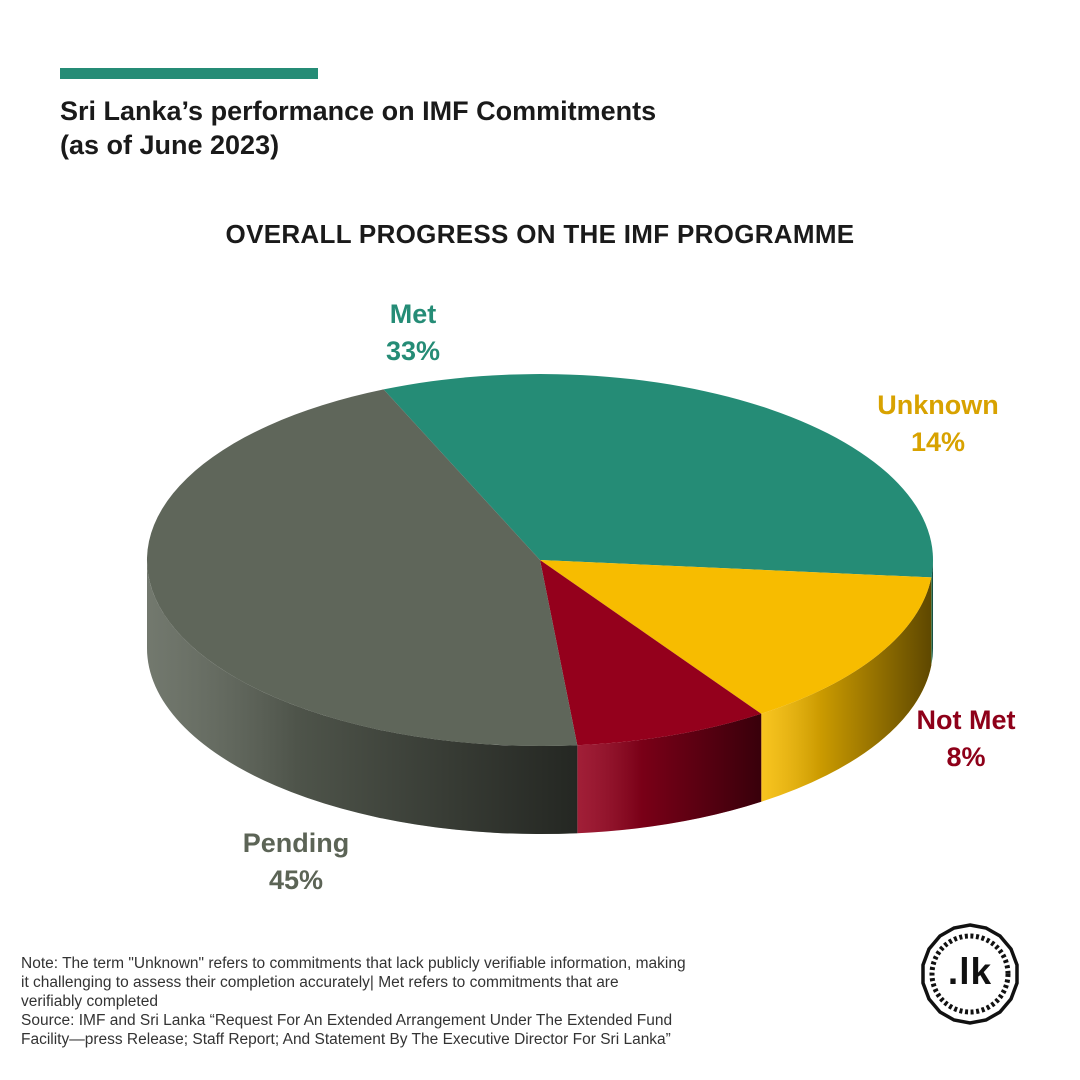 The height and width of the screenshot is (1080, 1080). I want to click on slice-label-not-met-name: Not Met, so click(966, 720).